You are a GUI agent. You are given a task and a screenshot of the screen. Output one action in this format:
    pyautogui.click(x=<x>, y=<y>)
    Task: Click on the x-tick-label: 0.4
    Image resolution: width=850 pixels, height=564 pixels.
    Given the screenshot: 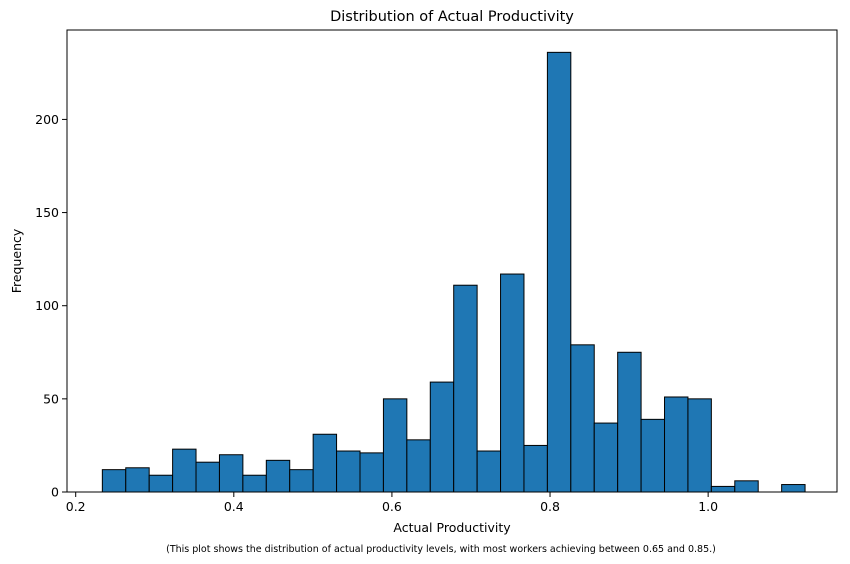 What is the action you would take?
    pyautogui.click(x=234, y=506)
    